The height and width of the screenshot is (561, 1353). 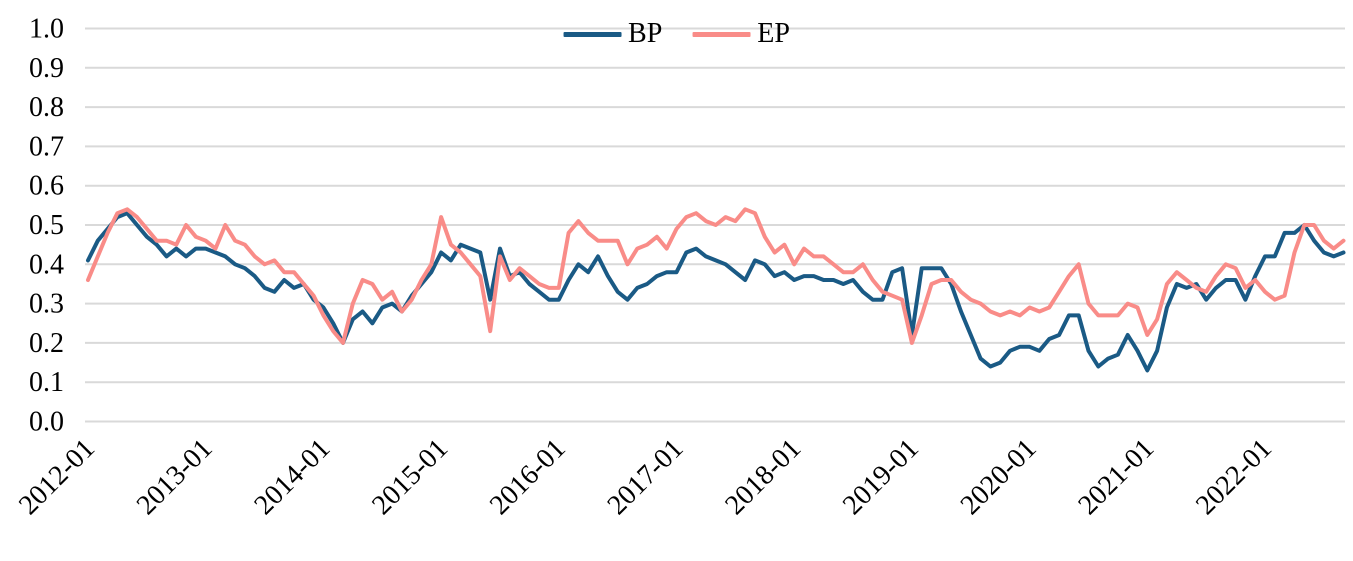 What do you see at coordinates (592, 34) in the screenshot?
I see `bp-line-swatch` at bounding box center [592, 34].